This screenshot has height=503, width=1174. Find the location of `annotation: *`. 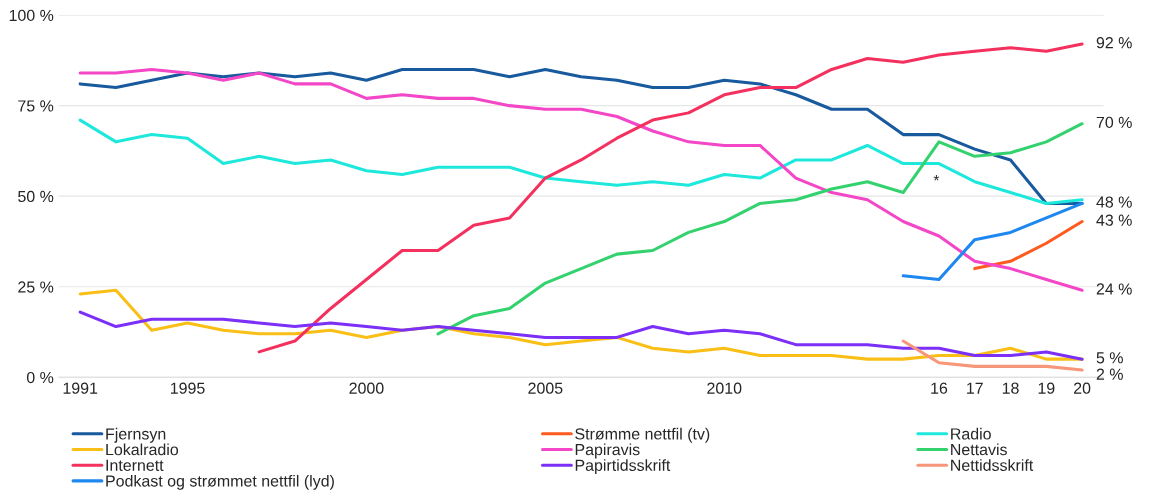

annotation: * is located at coordinates (936, 178).